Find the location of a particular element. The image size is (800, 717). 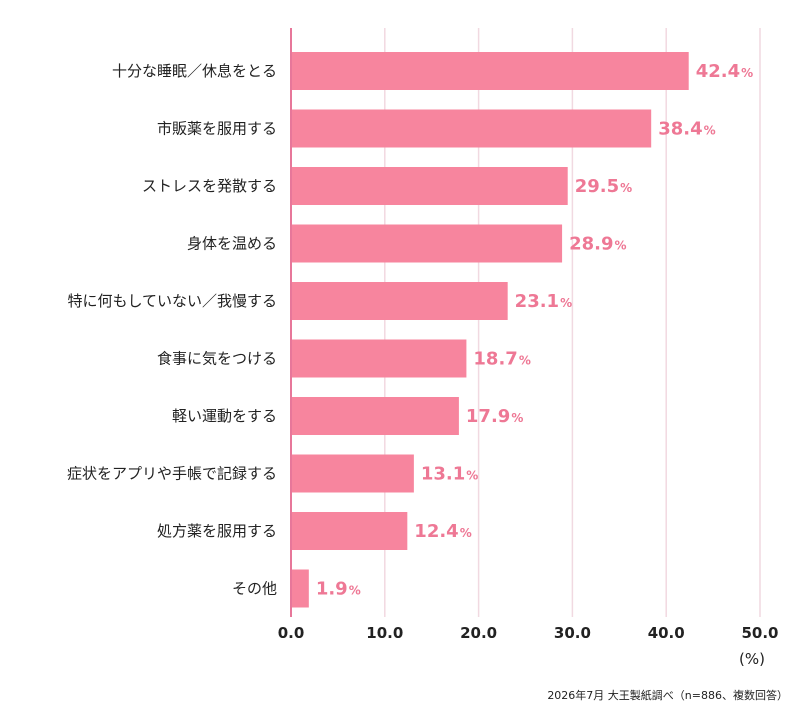

category-label: 身体を温める is located at coordinates (232, 244).